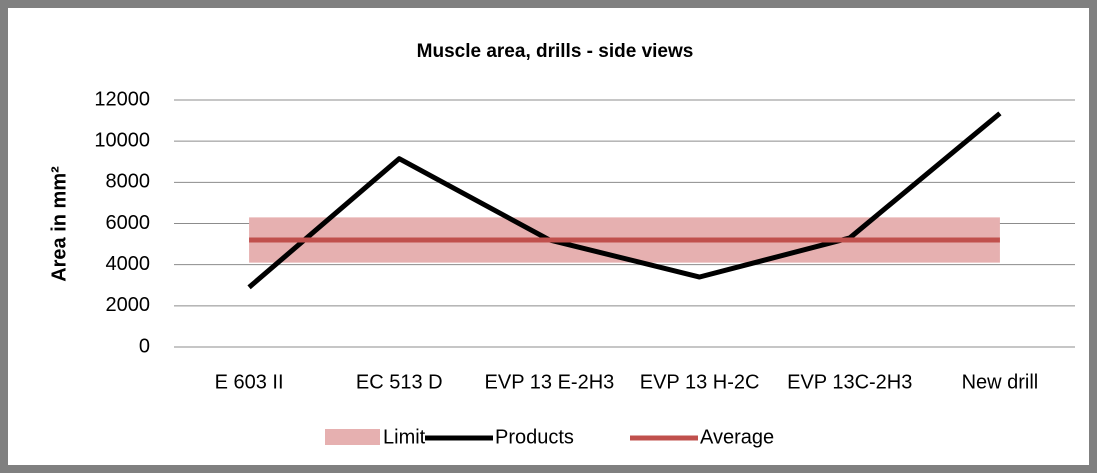 The height and width of the screenshot is (473, 1097). I want to click on legend-swatch, so click(352, 437).